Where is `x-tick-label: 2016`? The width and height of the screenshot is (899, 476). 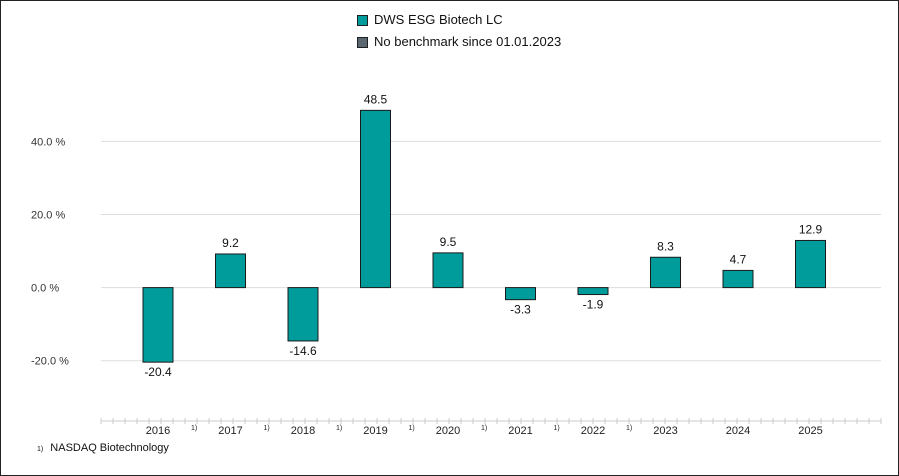
x-tick-label: 2016 is located at coordinates (158, 431).